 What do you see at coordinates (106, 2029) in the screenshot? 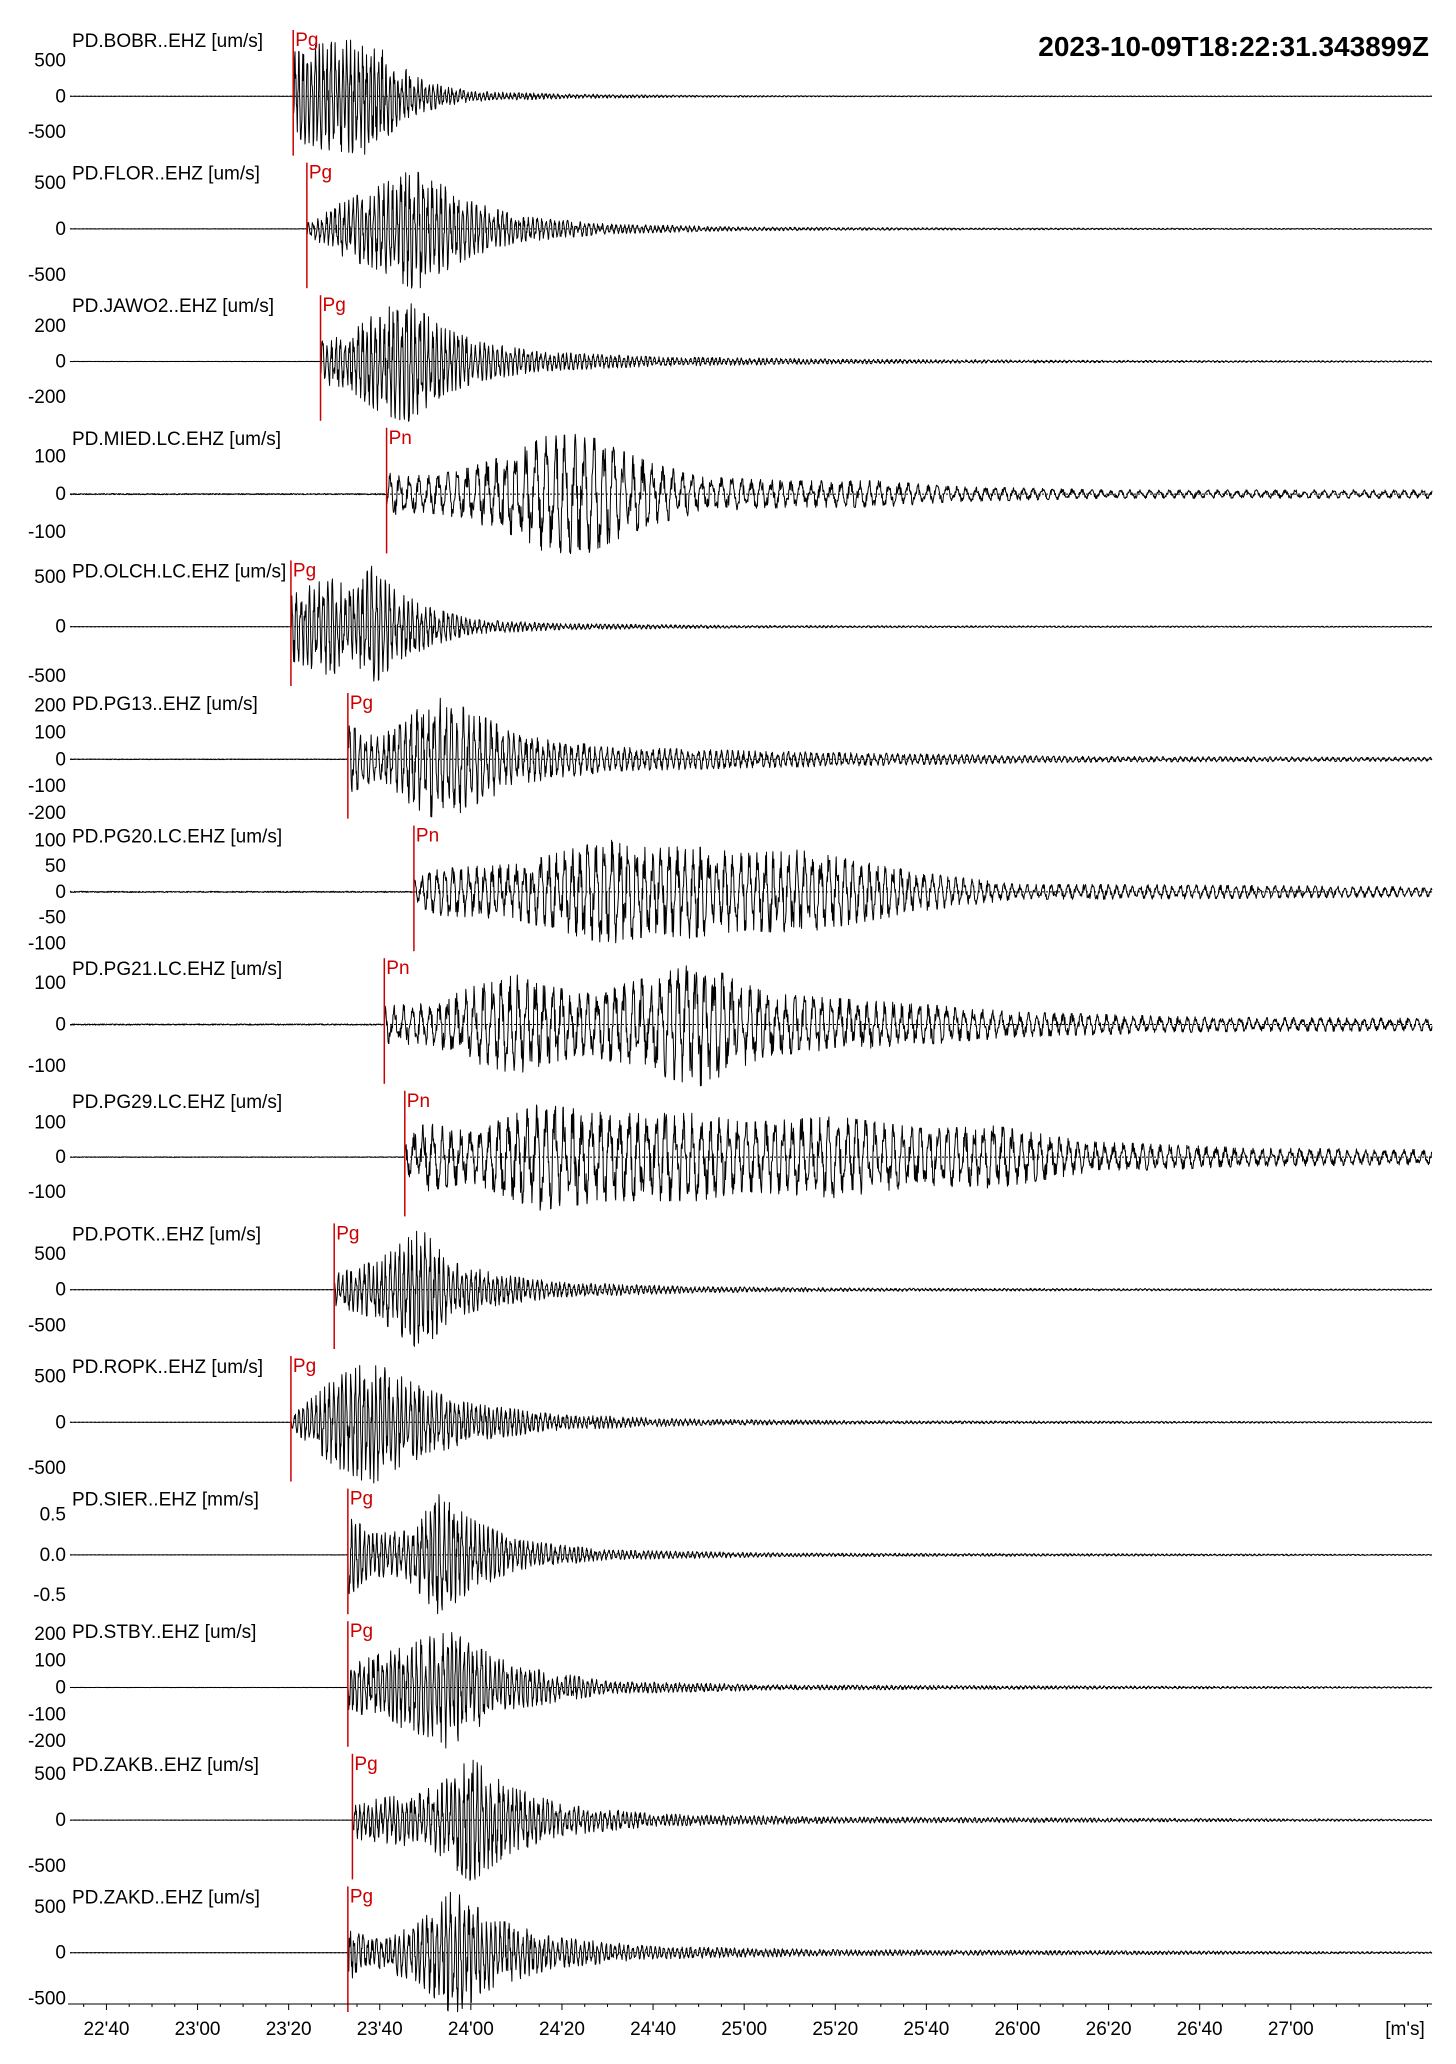
I see `x-tick-label: 22'40` at bounding box center [106, 2029].